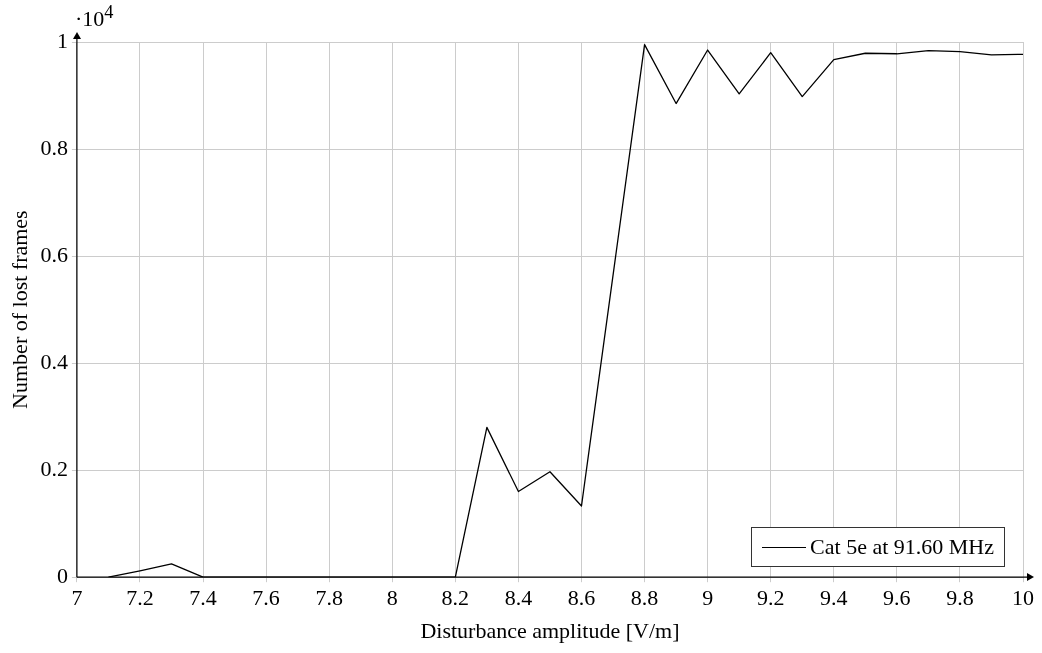 The image size is (1042, 653). I want to click on x-tick-label: 9.2, so click(770, 598).